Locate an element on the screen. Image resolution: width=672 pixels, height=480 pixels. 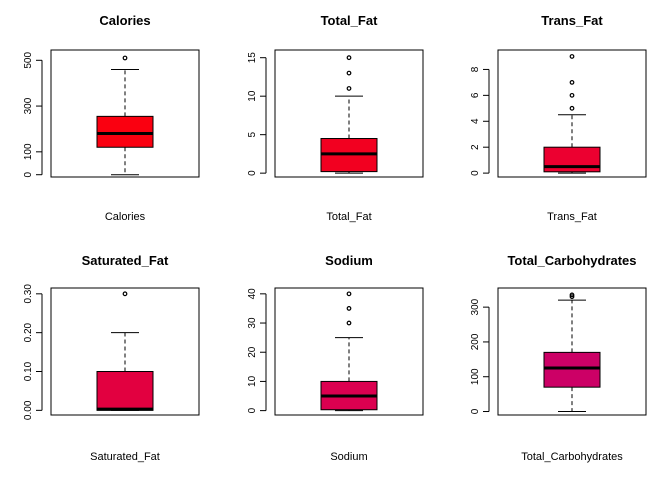
x-axis-label: Sodium is located at coordinates (348, 457).